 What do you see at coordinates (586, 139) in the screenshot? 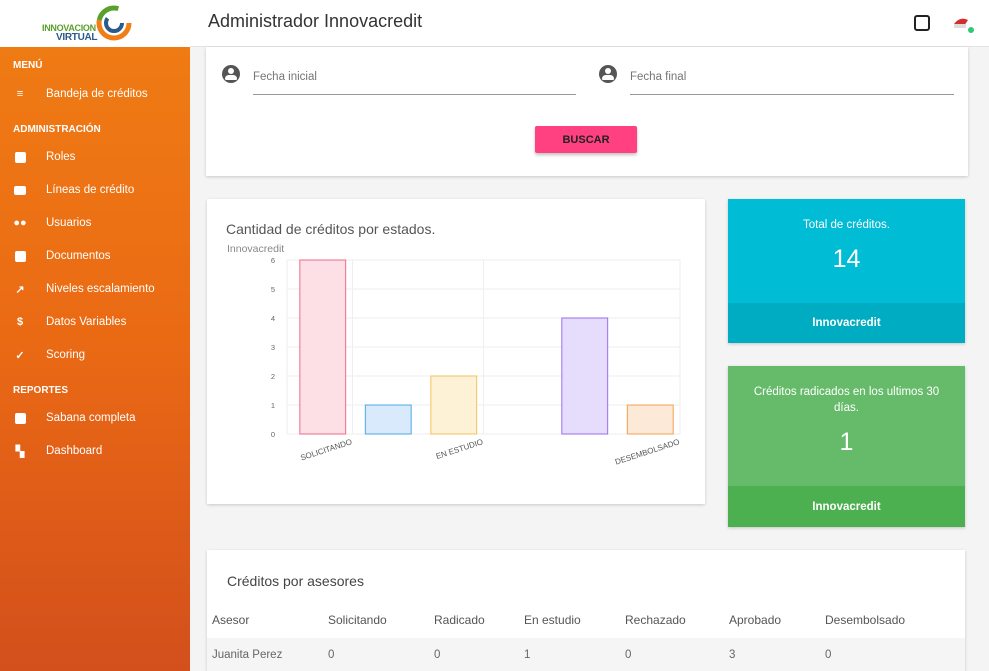
I see `search-button: BUSCAR` at bounding box center [586, 139].